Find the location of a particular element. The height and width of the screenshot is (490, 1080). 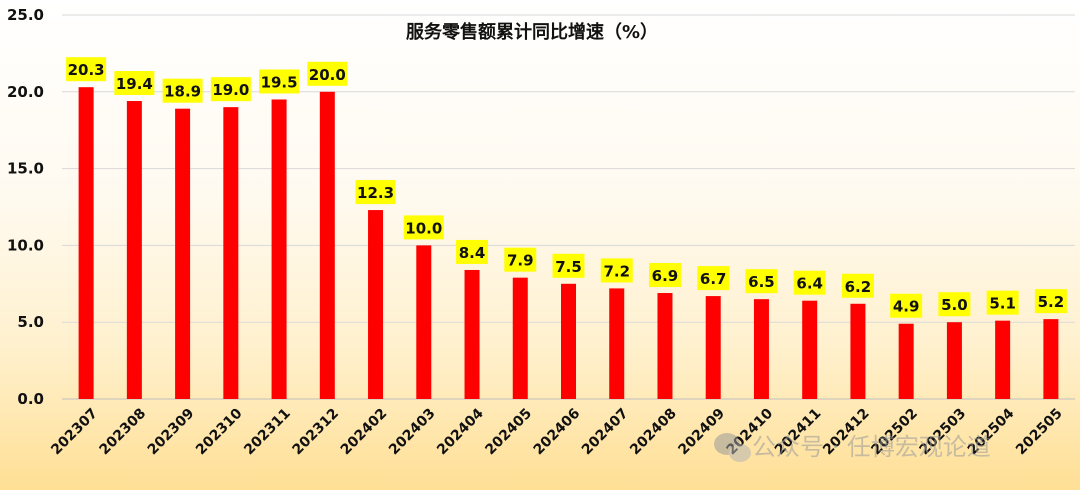

x-tick-label: 202312 is located at coordinates (315, 432).